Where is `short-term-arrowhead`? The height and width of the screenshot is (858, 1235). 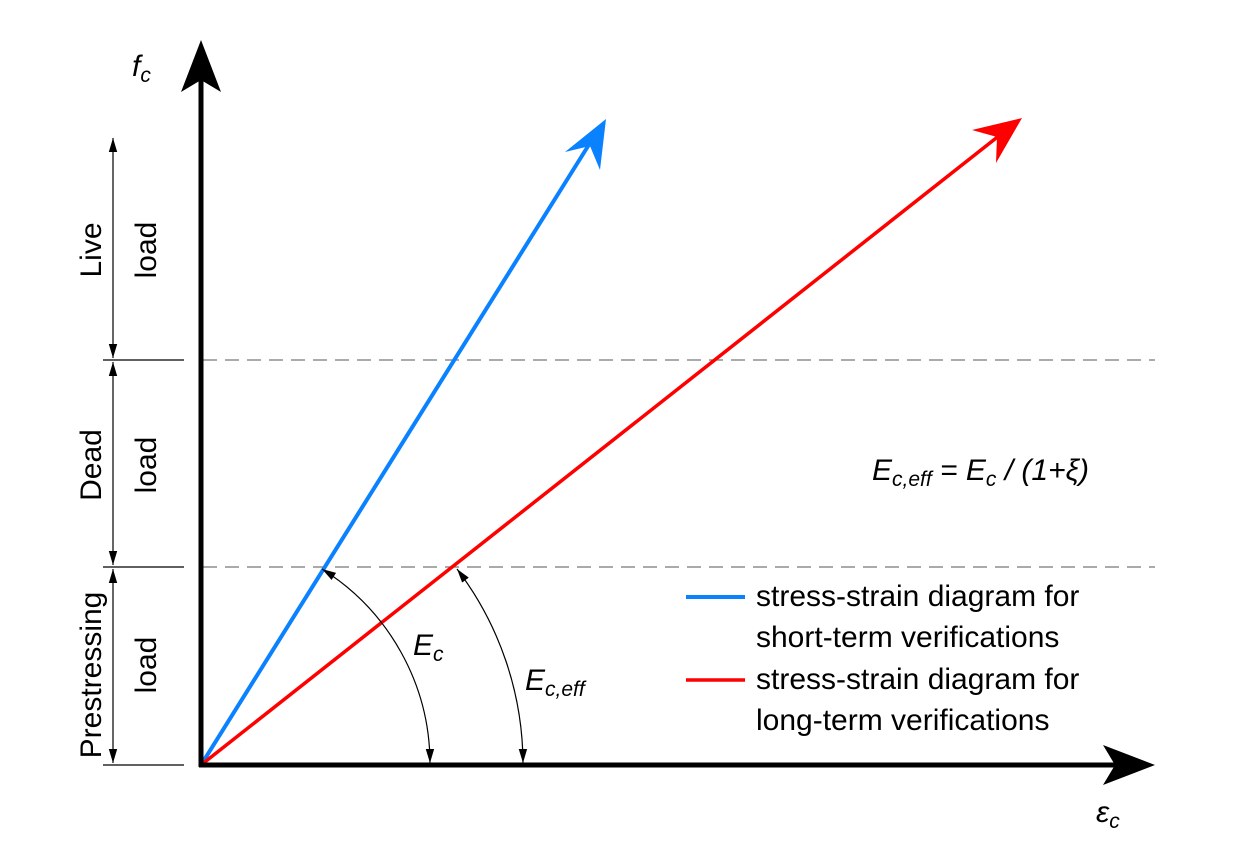 short-term-arrowhead is located at coordinates (585, 144).